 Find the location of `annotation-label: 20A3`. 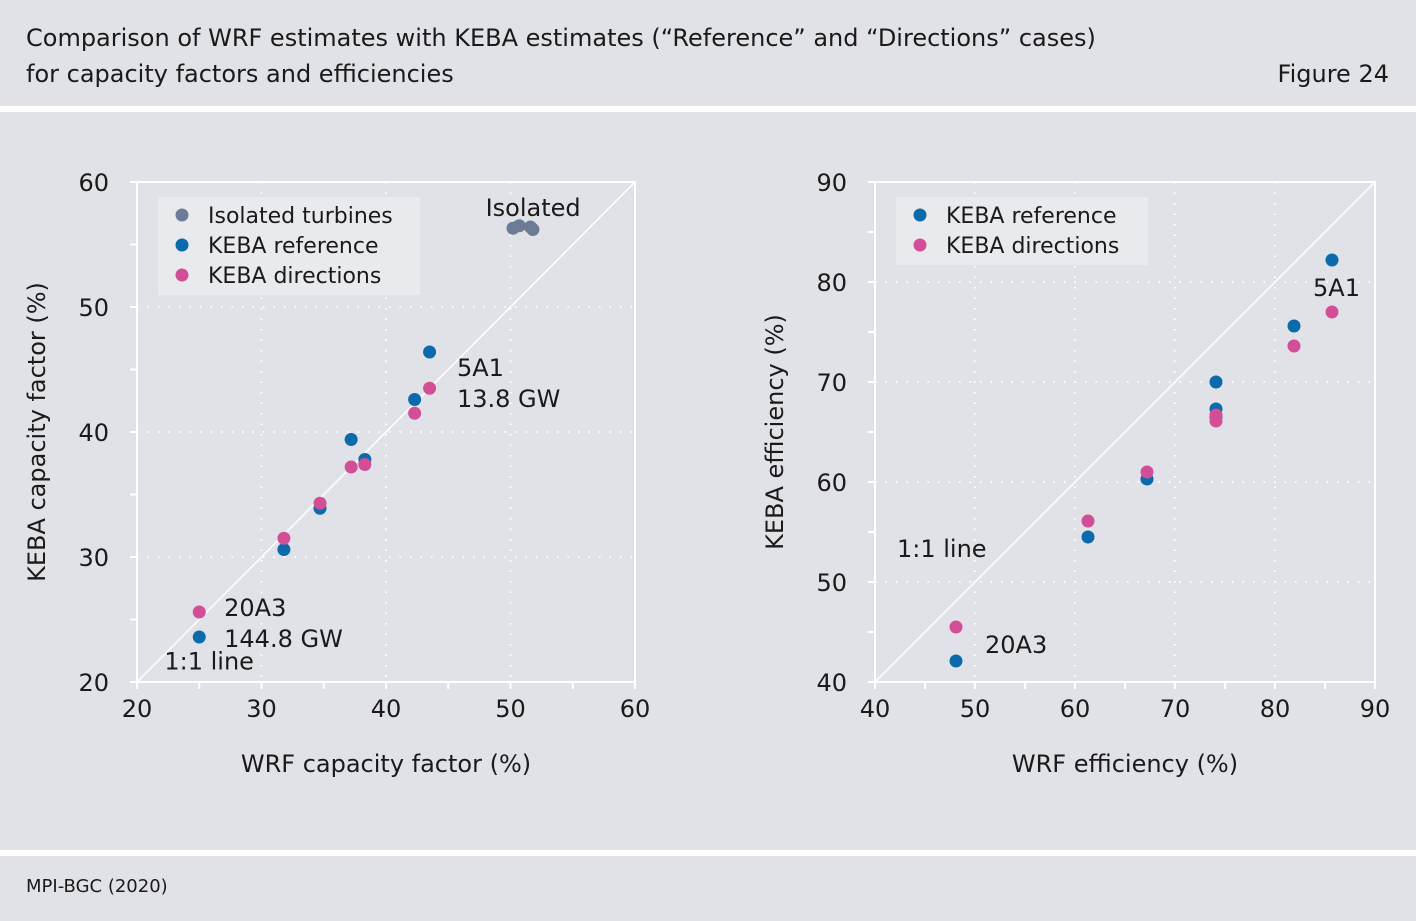

annotation-label: 20A3 is located at coordinates (1016, 645).